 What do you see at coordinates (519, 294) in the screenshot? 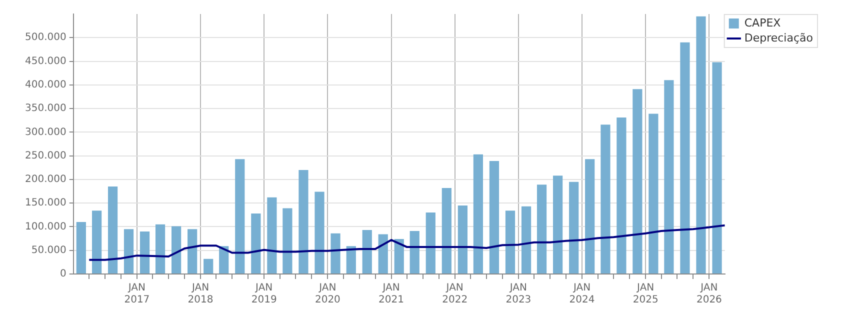
I see `x-tick-label: JAN 2023` at bounding box center [519, 294].